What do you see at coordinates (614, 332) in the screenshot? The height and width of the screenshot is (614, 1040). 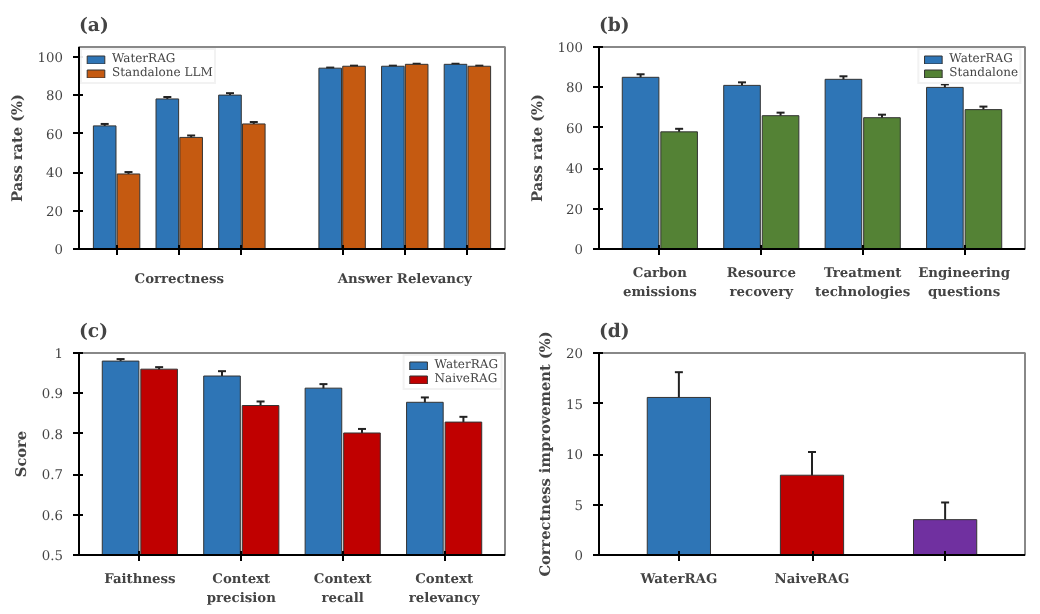 I see `chart-title: (d)` at bounding box center [614, 332].